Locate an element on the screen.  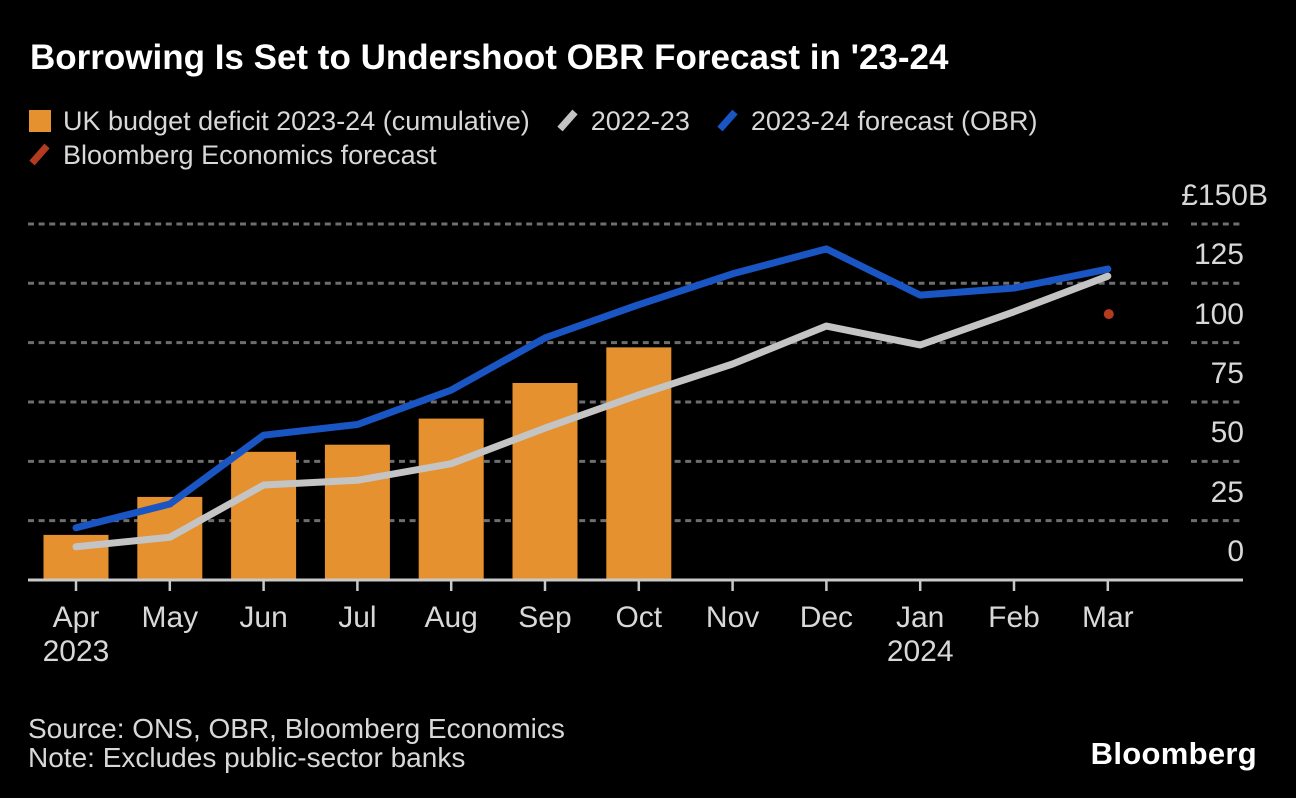
y-label-top-unit: £150B is located at coordinates (1224, 195).